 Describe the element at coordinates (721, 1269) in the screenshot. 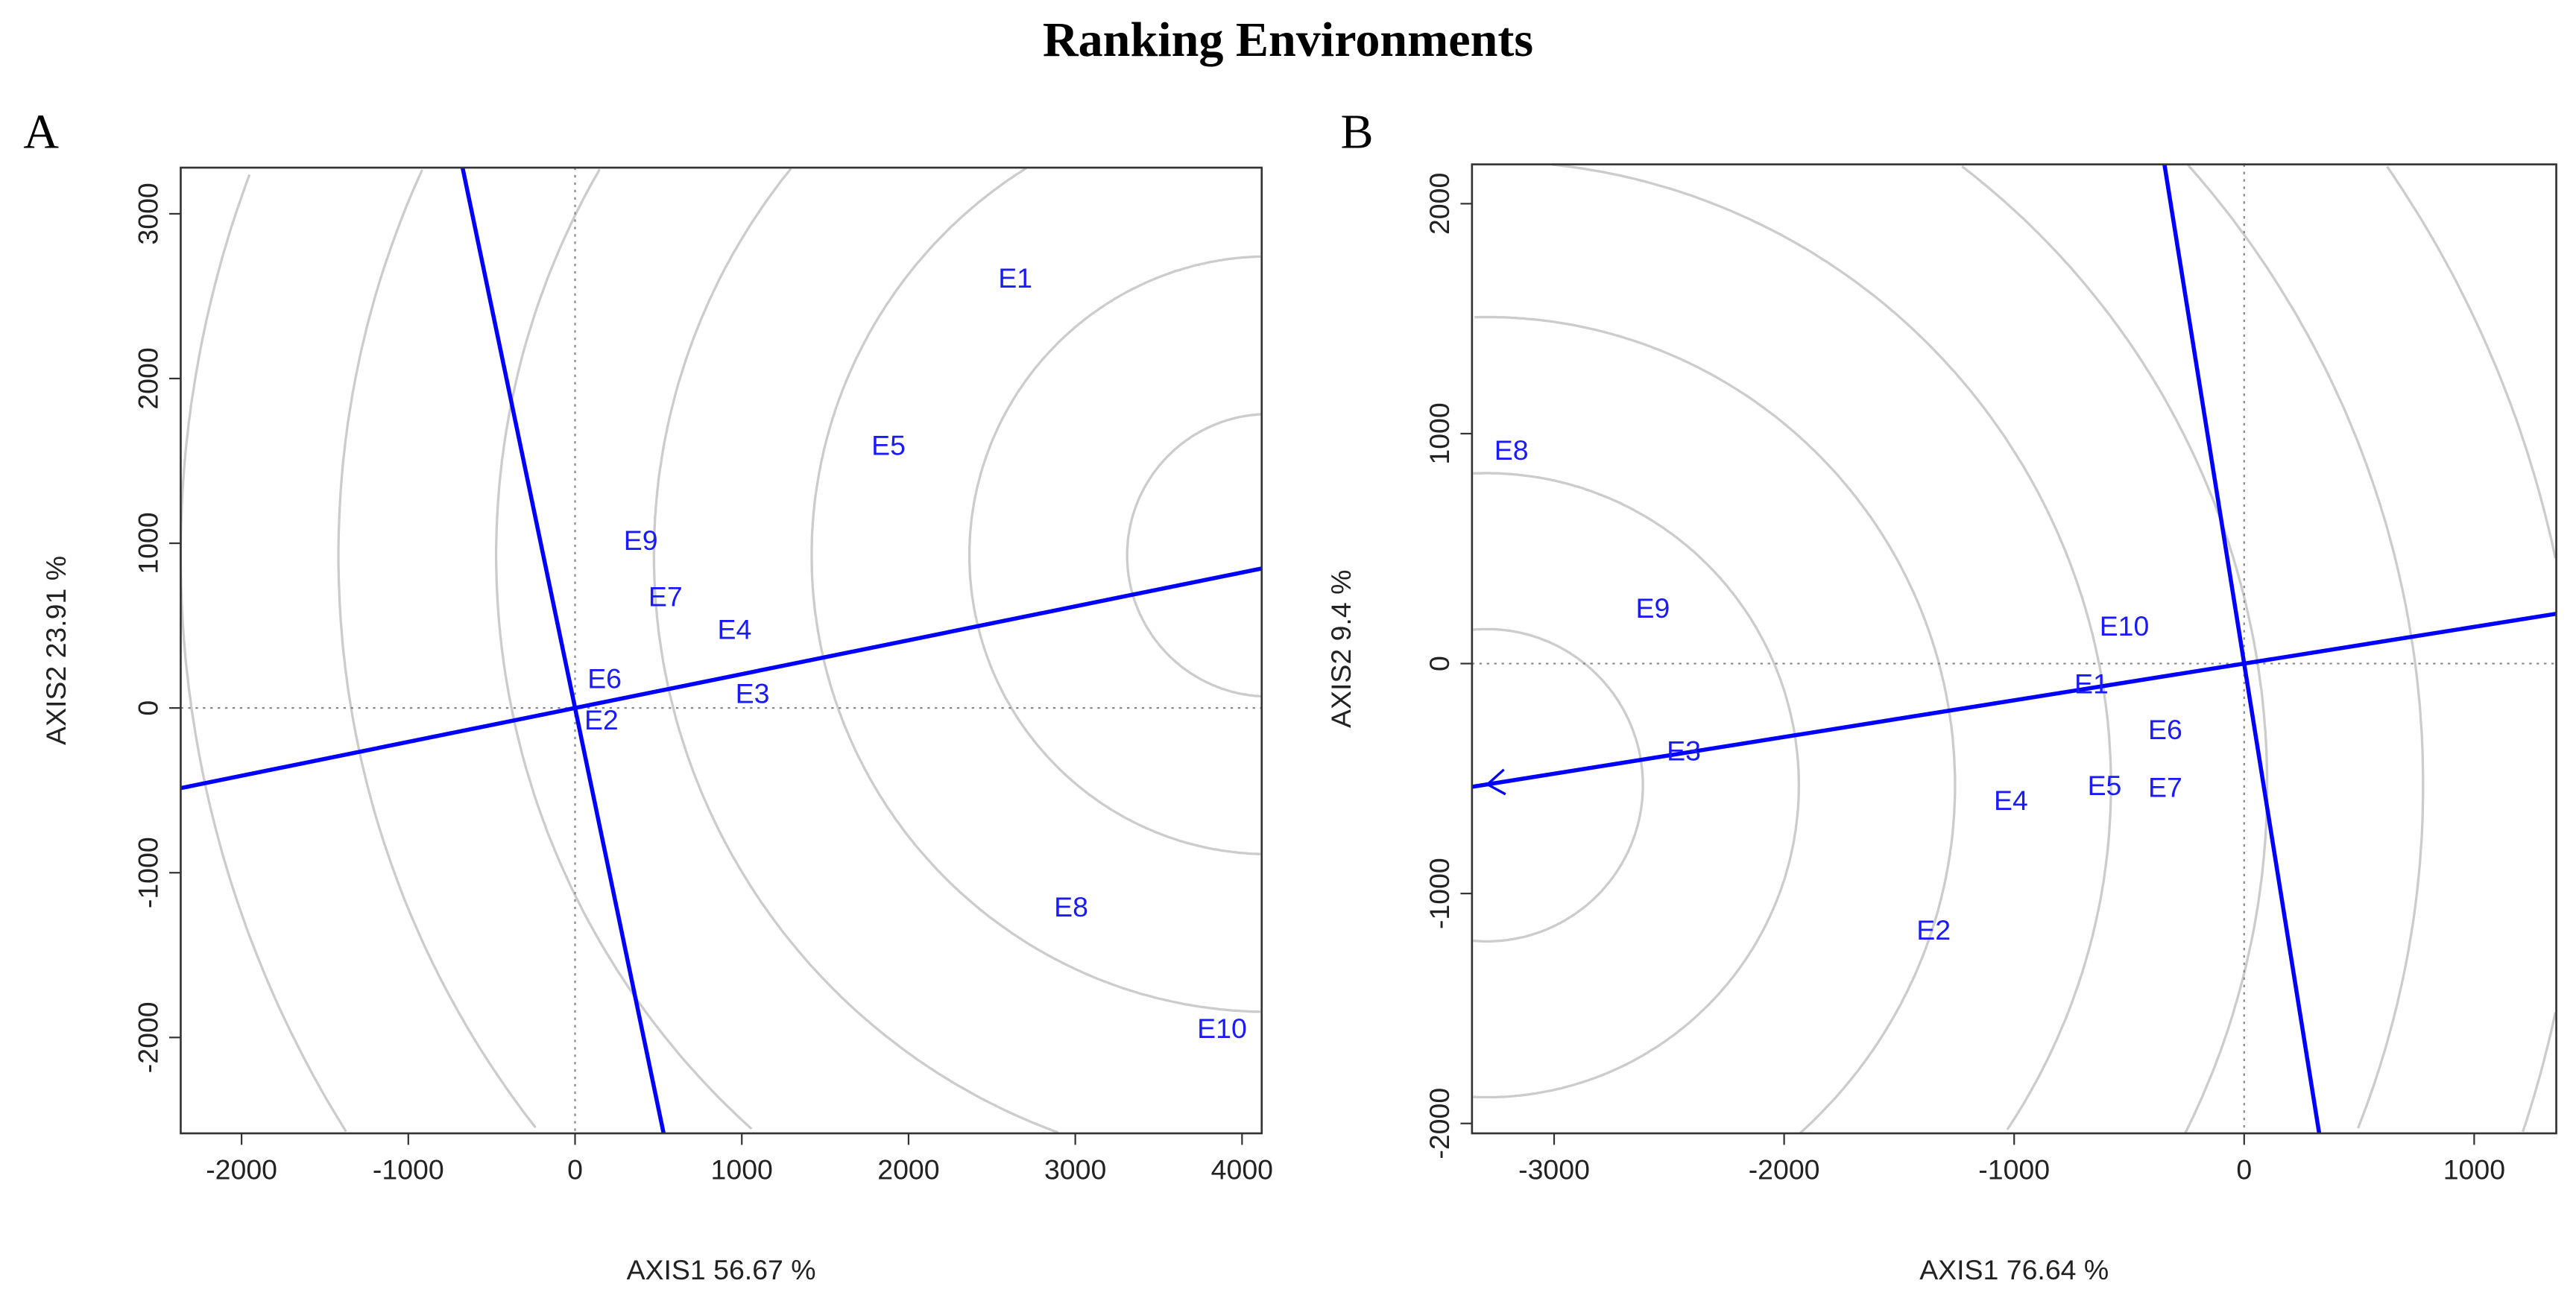

I see `x-axis-label: AXIS1 56.67 %` at that location.